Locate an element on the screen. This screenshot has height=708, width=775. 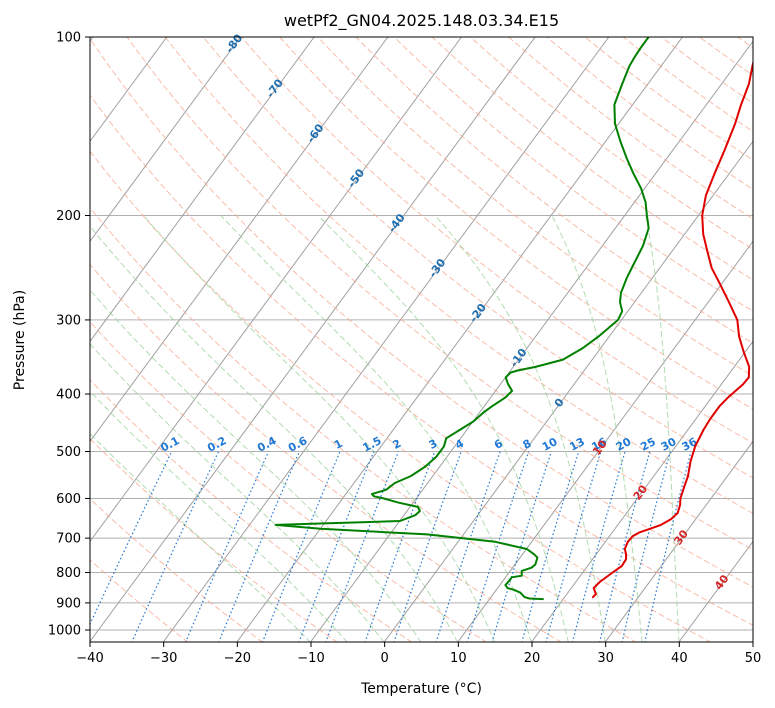
y-tick-label: 900 is located at coordinates (68, 603).